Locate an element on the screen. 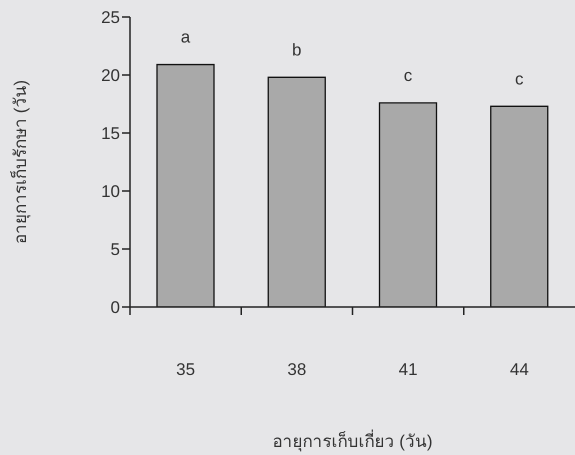  data-label: b is located at coordinates (297, 50).